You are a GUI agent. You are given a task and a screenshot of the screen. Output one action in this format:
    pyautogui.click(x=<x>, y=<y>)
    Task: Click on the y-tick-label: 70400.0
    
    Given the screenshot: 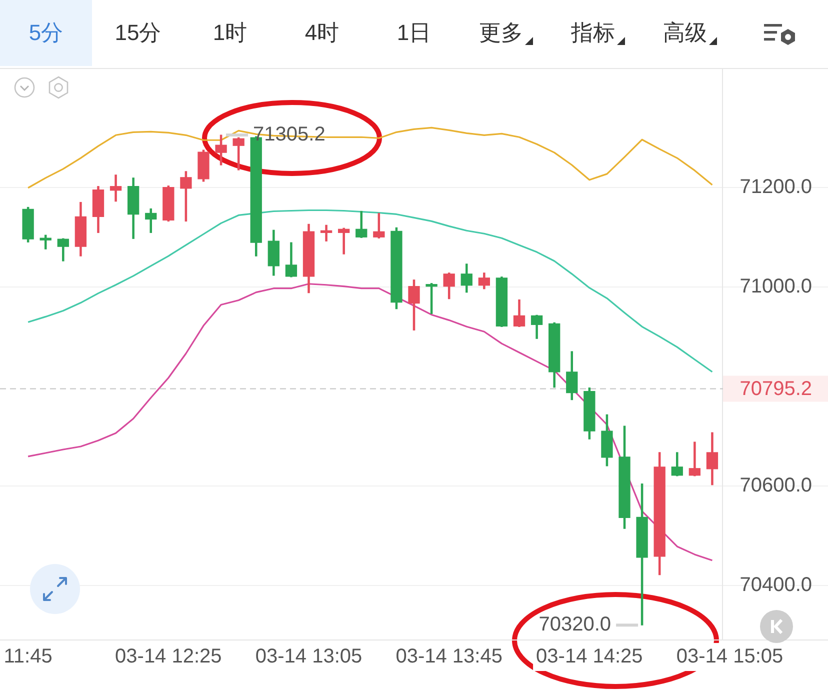 What is the action you would take?
    pyautogui.click(x=776, y=585)
    